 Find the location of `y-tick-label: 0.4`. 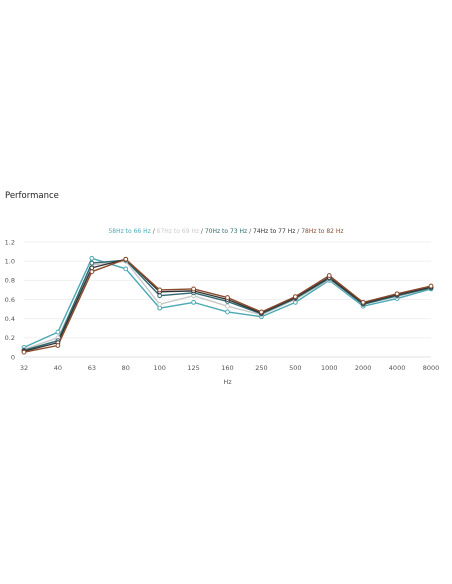

y-tick-label: 0.4 is located at coordinates (10, 319).